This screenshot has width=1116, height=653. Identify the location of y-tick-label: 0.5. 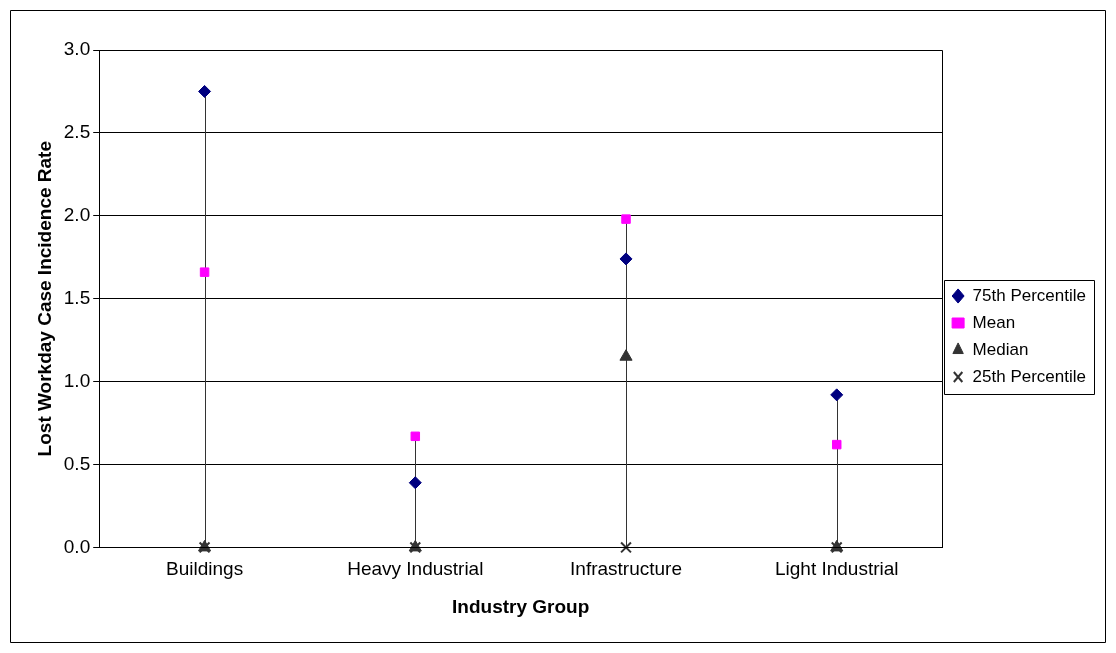
(77, 463).